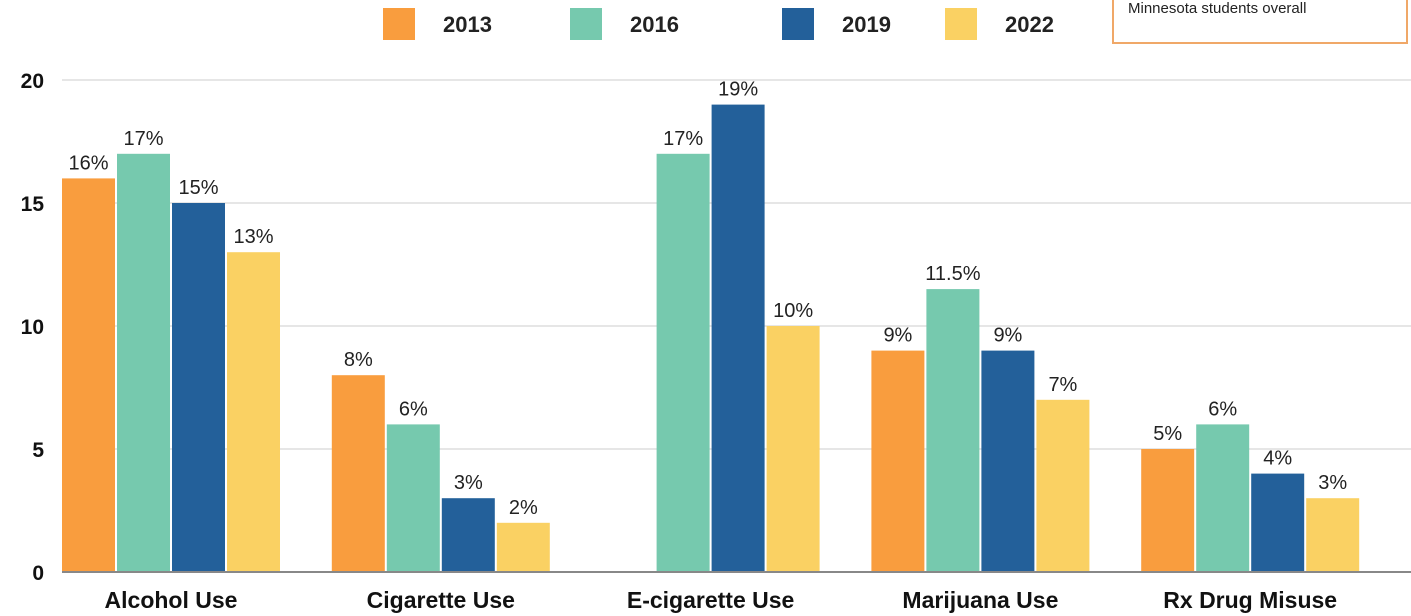 The image size is (1411, 616). What do you see at coordinates (38, 450) in the screenshot?
I see `y-tick-label: 5` at bounding box center [38, 450].